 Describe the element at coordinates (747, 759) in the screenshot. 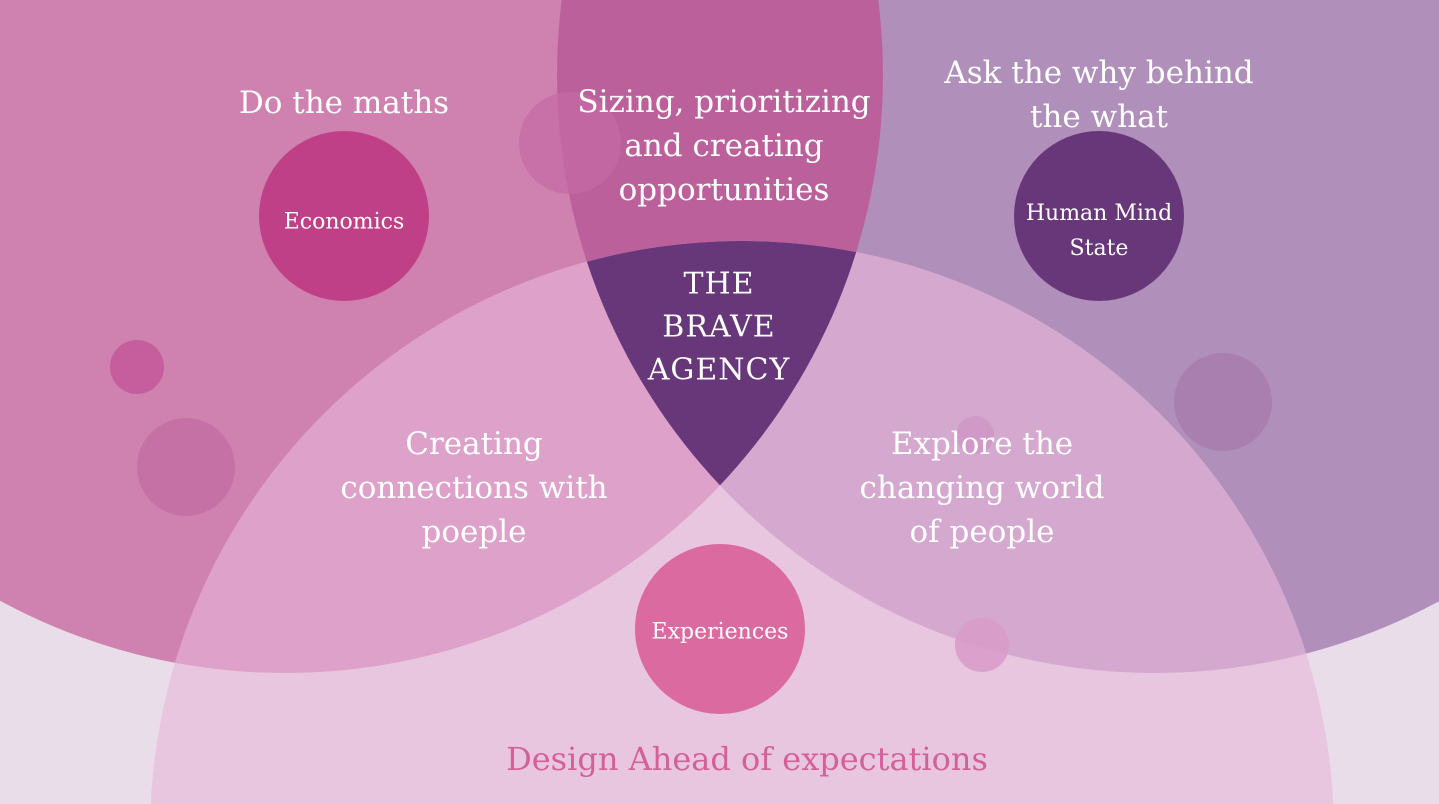

I see `bottom-heading: Design Ahead of expectations` at that location.